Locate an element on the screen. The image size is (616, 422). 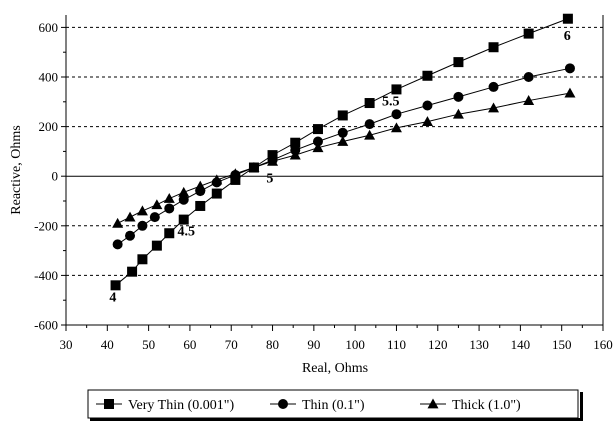
legend-label: Thick (1.0") is located at coordinates (486, 405).